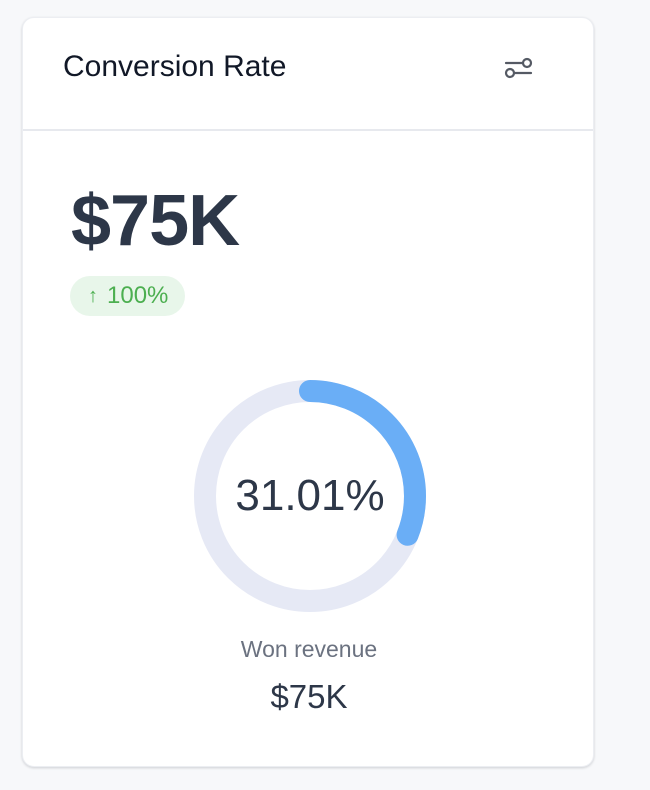 The height and width of the screenshot is (790, 650). Describe the element at coordinates (93, 295) in the screenshot. I see `arrow-up-icon: ↑` at that location.